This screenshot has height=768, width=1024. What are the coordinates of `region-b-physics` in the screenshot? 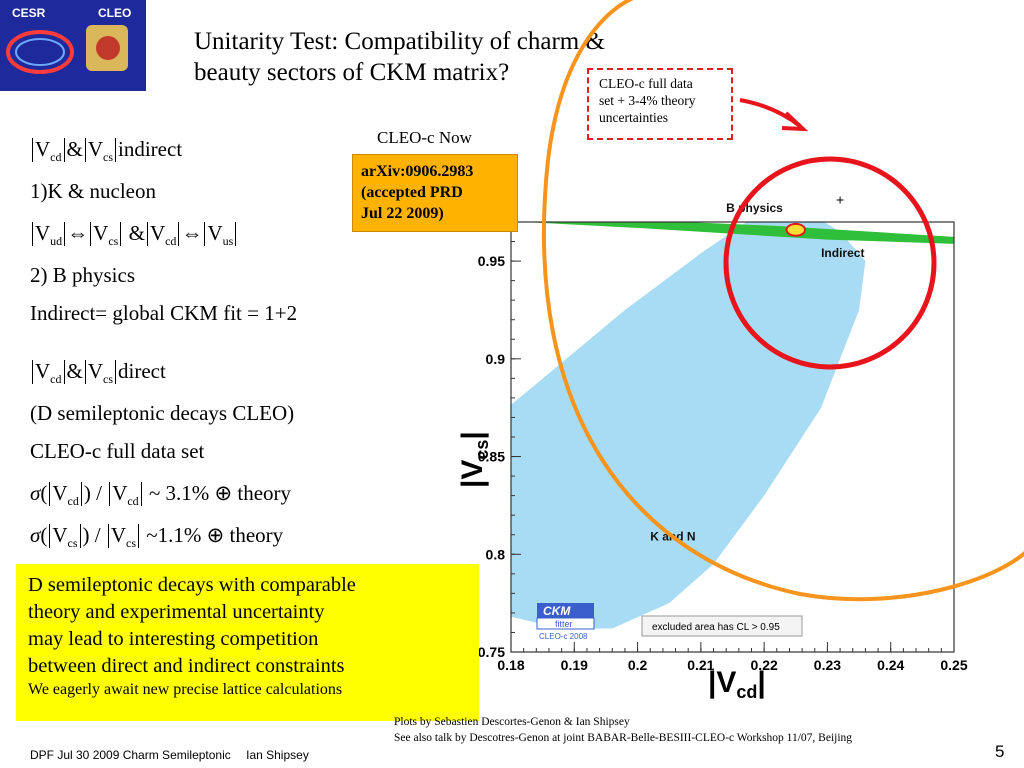 It's located at (739, 233).